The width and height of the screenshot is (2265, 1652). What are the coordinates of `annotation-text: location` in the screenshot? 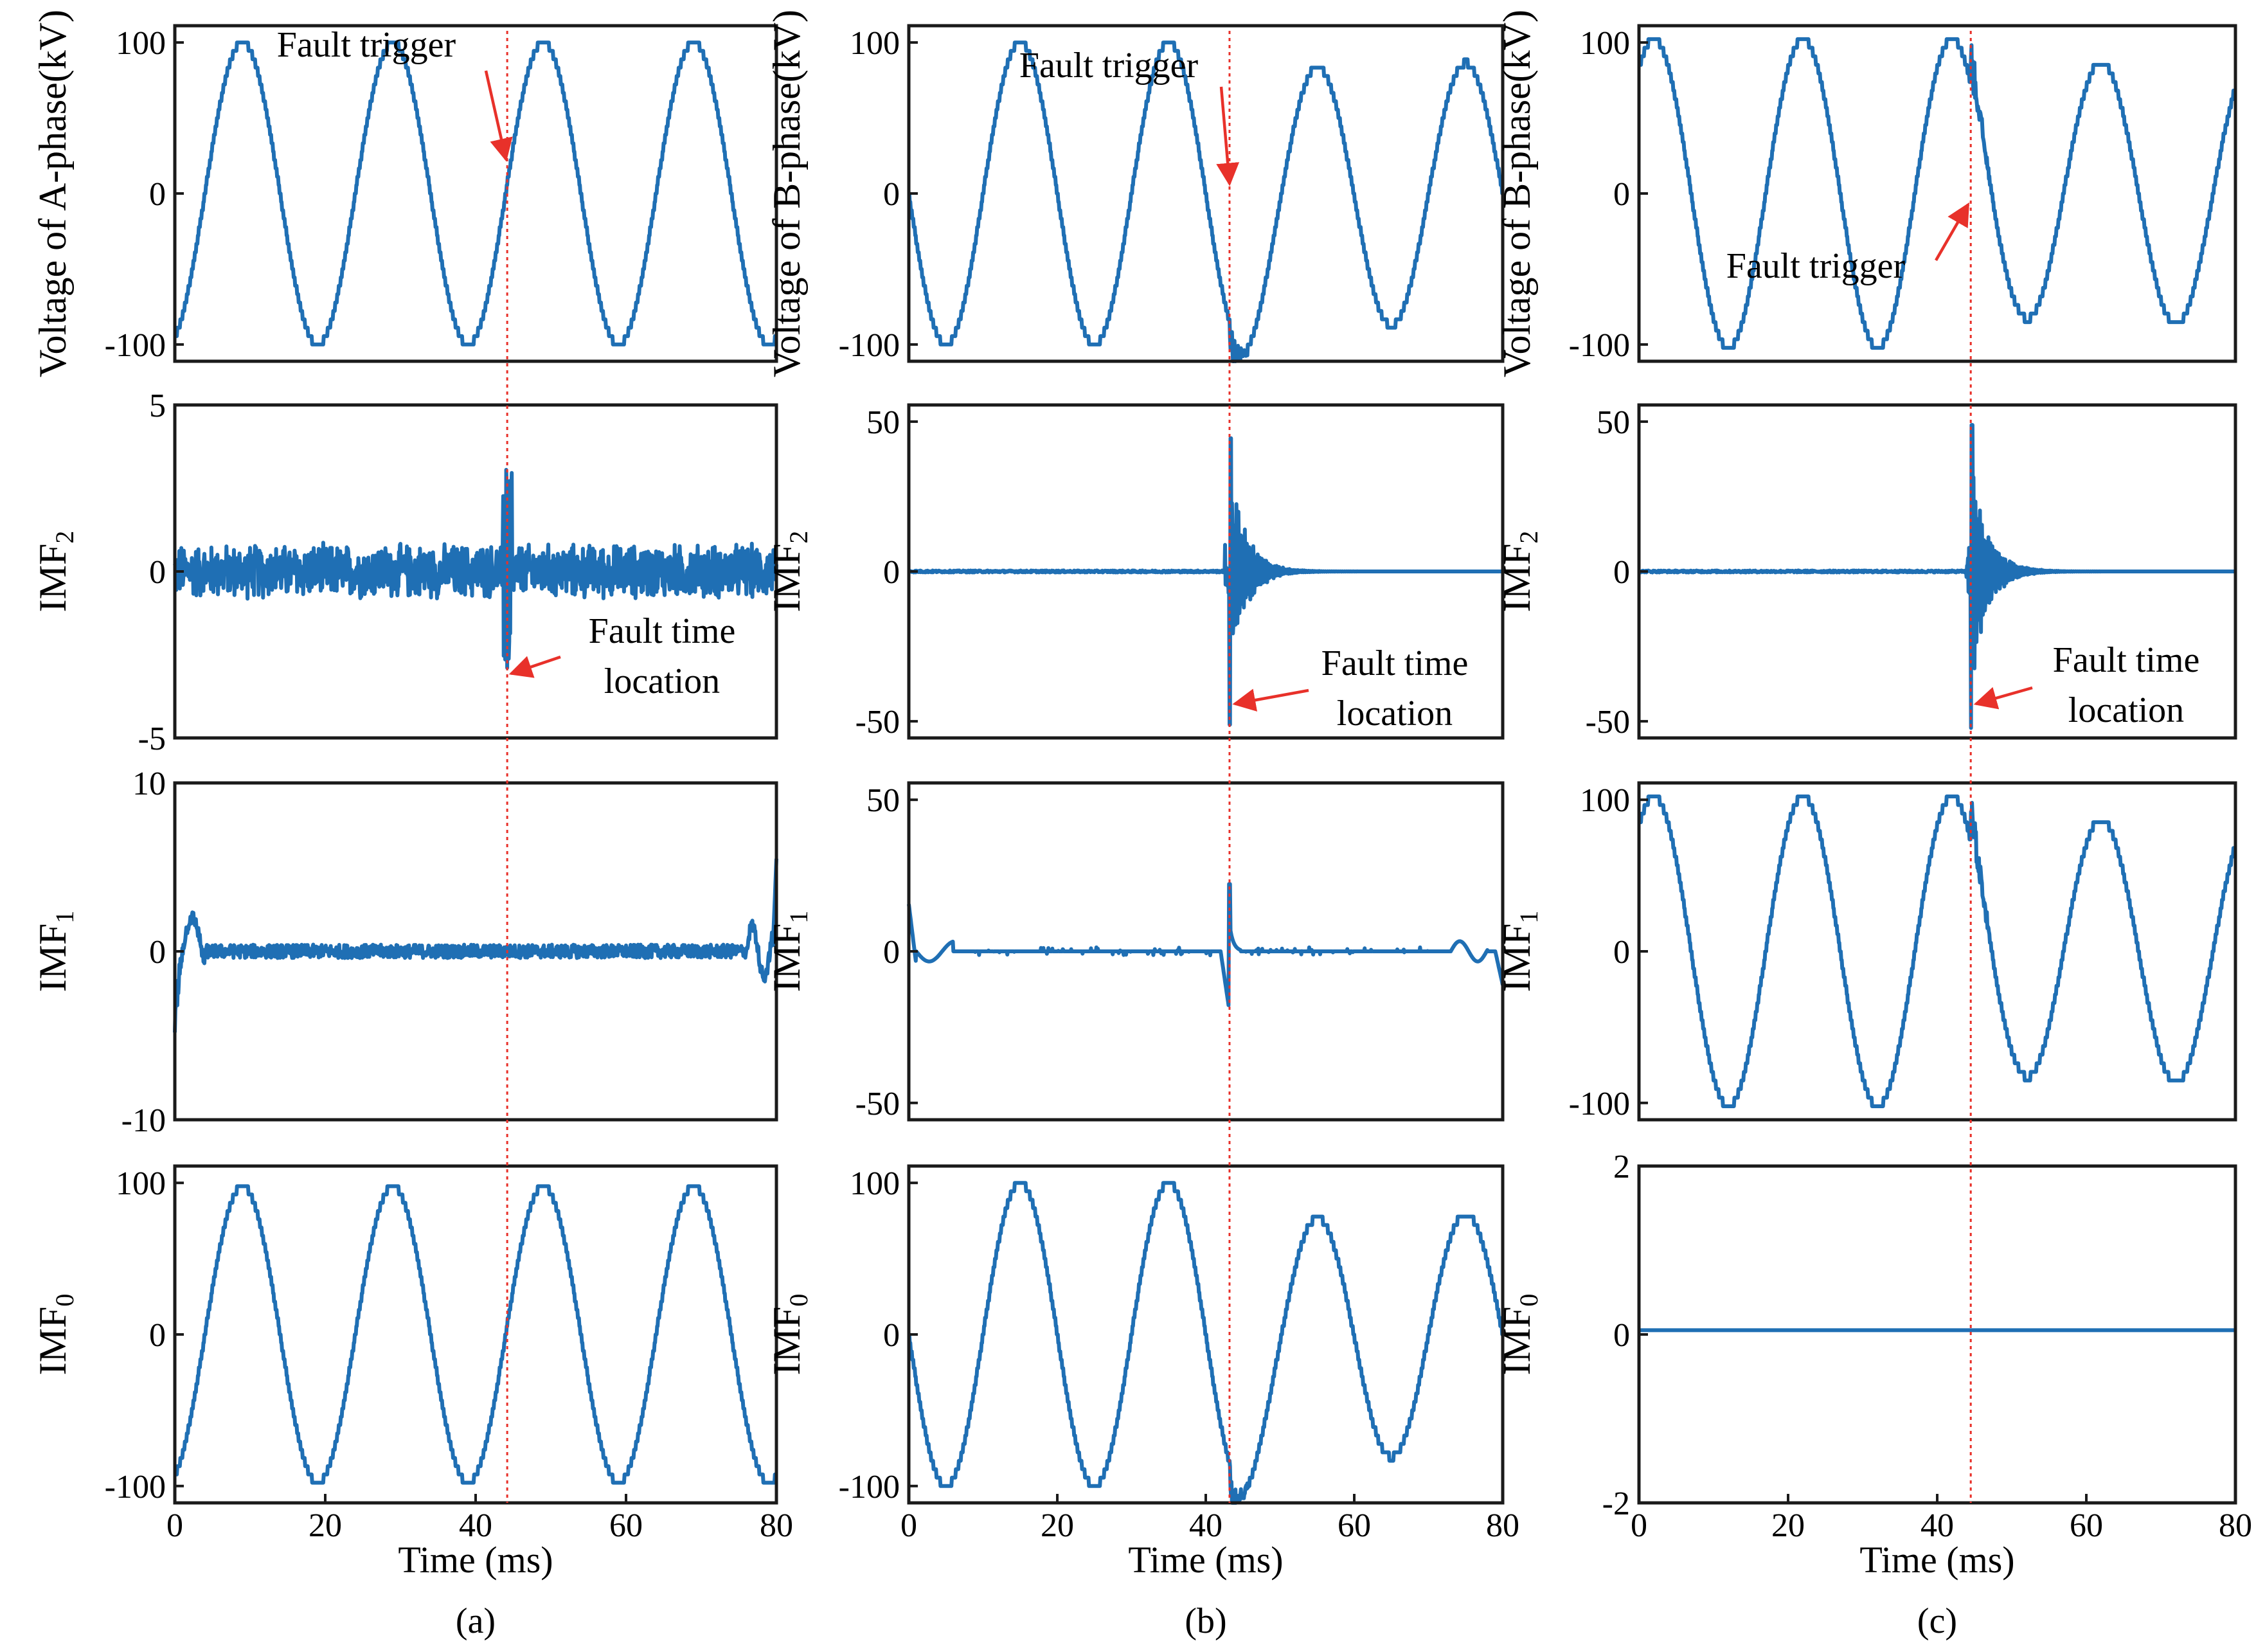 It's located at (2126, 710).